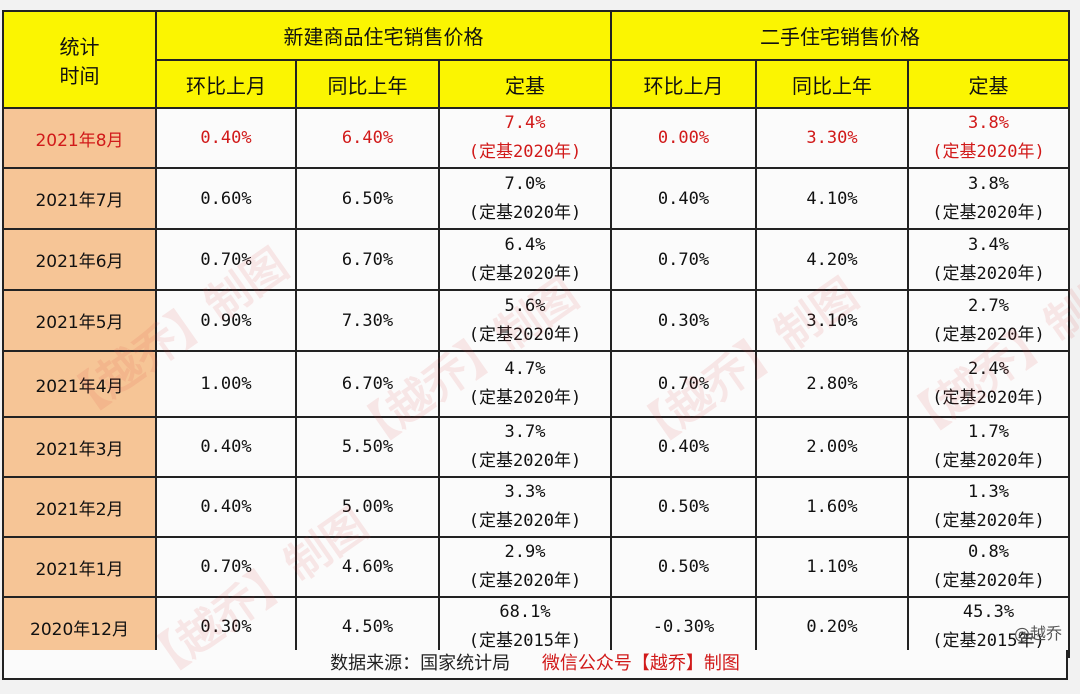 The image size is (1080, 694). I want to click on header-row-top: 统计 时间 新建商品住宅销售价格 二手住宅销售价格, so click(536, 59).